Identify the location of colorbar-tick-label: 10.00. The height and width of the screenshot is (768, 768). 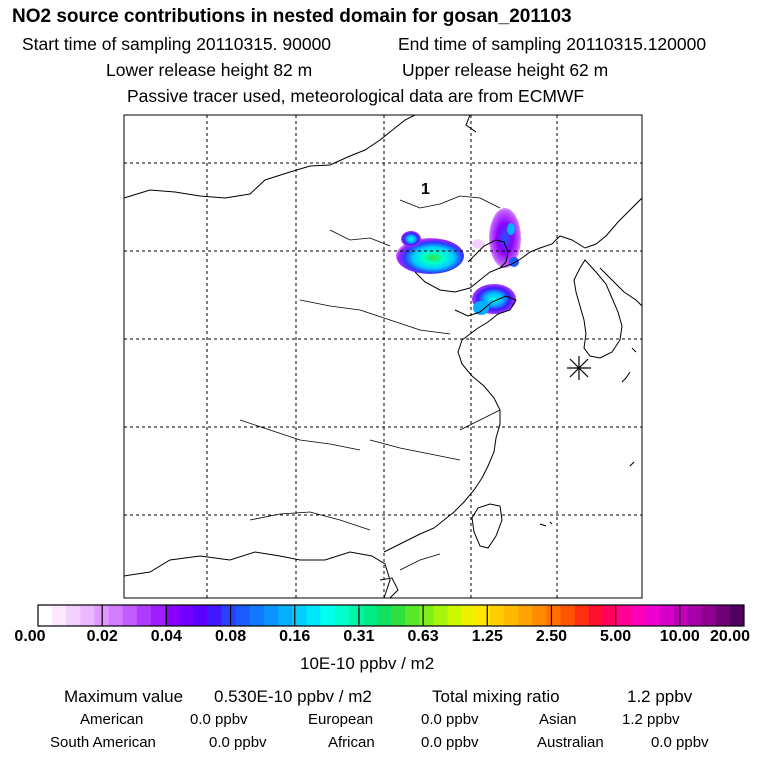
(679, 636).